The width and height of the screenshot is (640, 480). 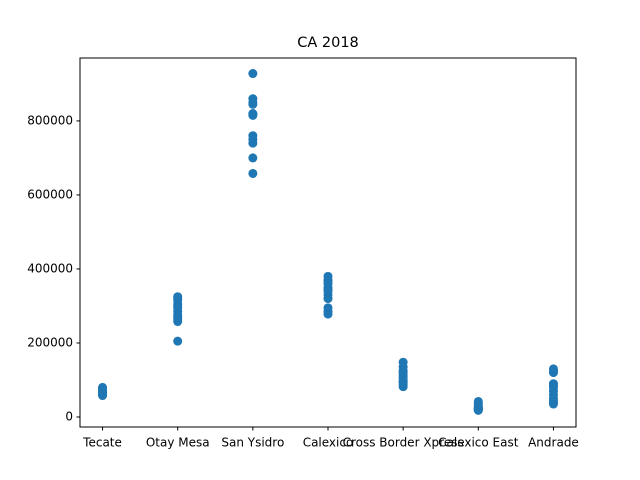 What do you see at coordinates (50, 120) in the screenshot?
I see `y-tick-label: 800000` at bounding box center [50, 120].